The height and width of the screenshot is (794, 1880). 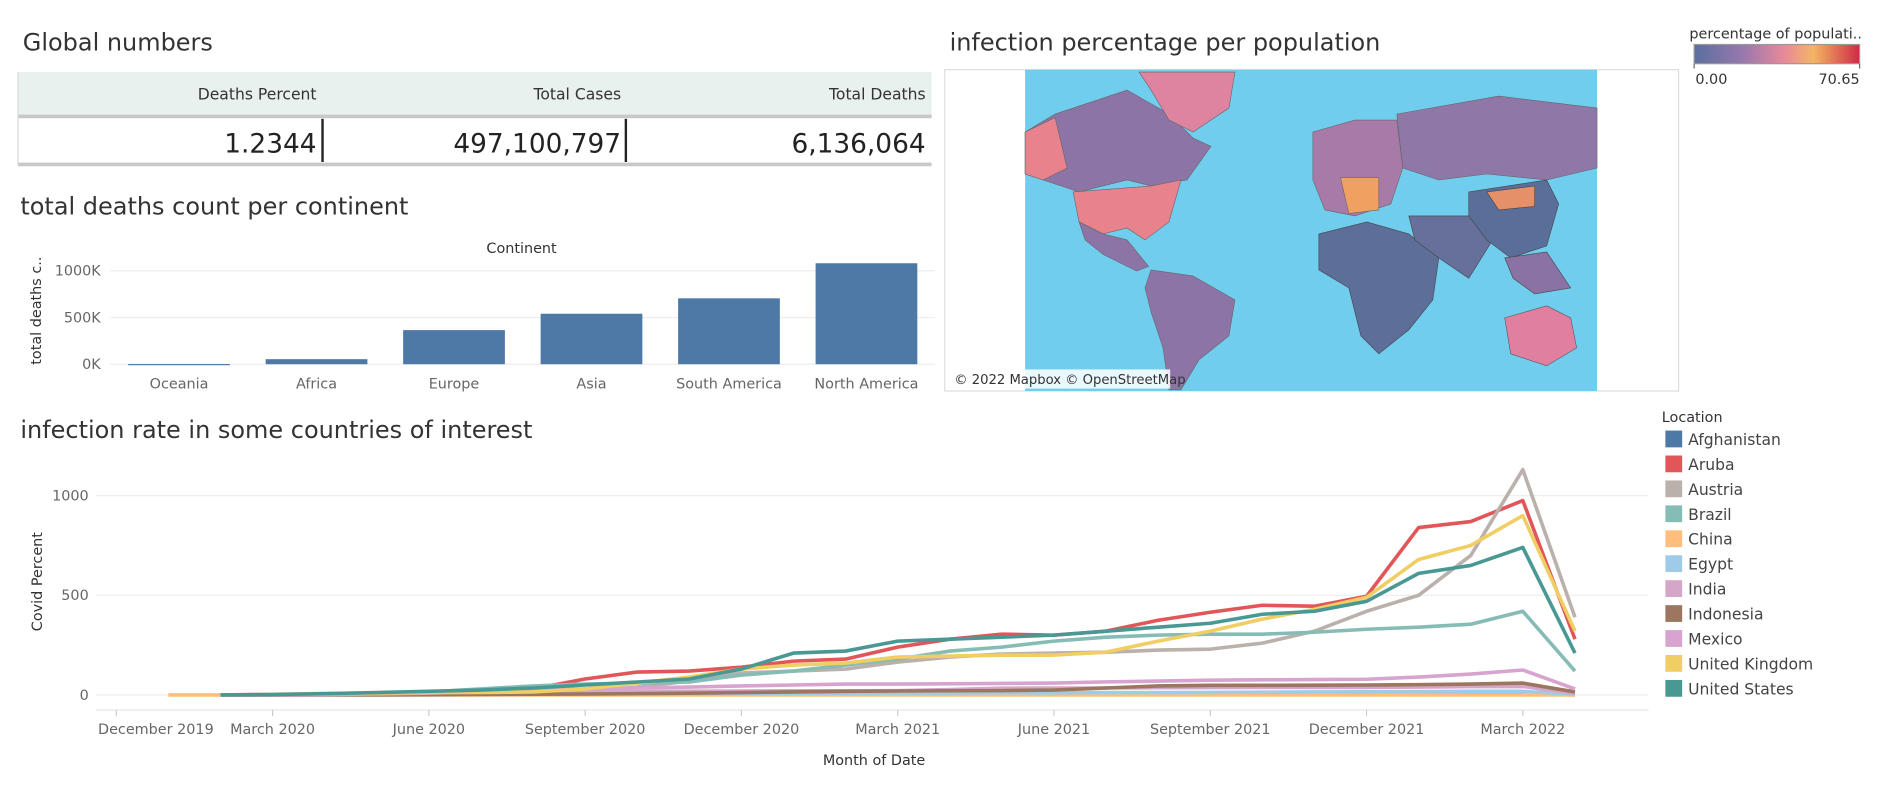 I want to click on x-tick-label: December 2020, so click(x=742, y=730).